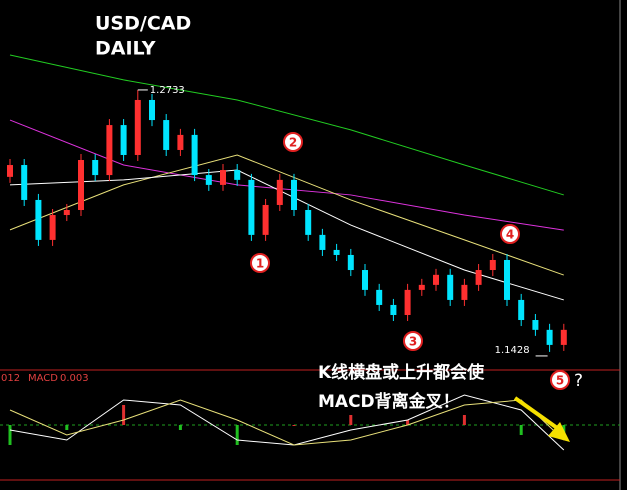 Image resolution: width=627 pixels, height=490 pixels. What do you see at coordinates (287, 422) in the screenshot?
I see `macd-line` at bounding box center [287, 422].